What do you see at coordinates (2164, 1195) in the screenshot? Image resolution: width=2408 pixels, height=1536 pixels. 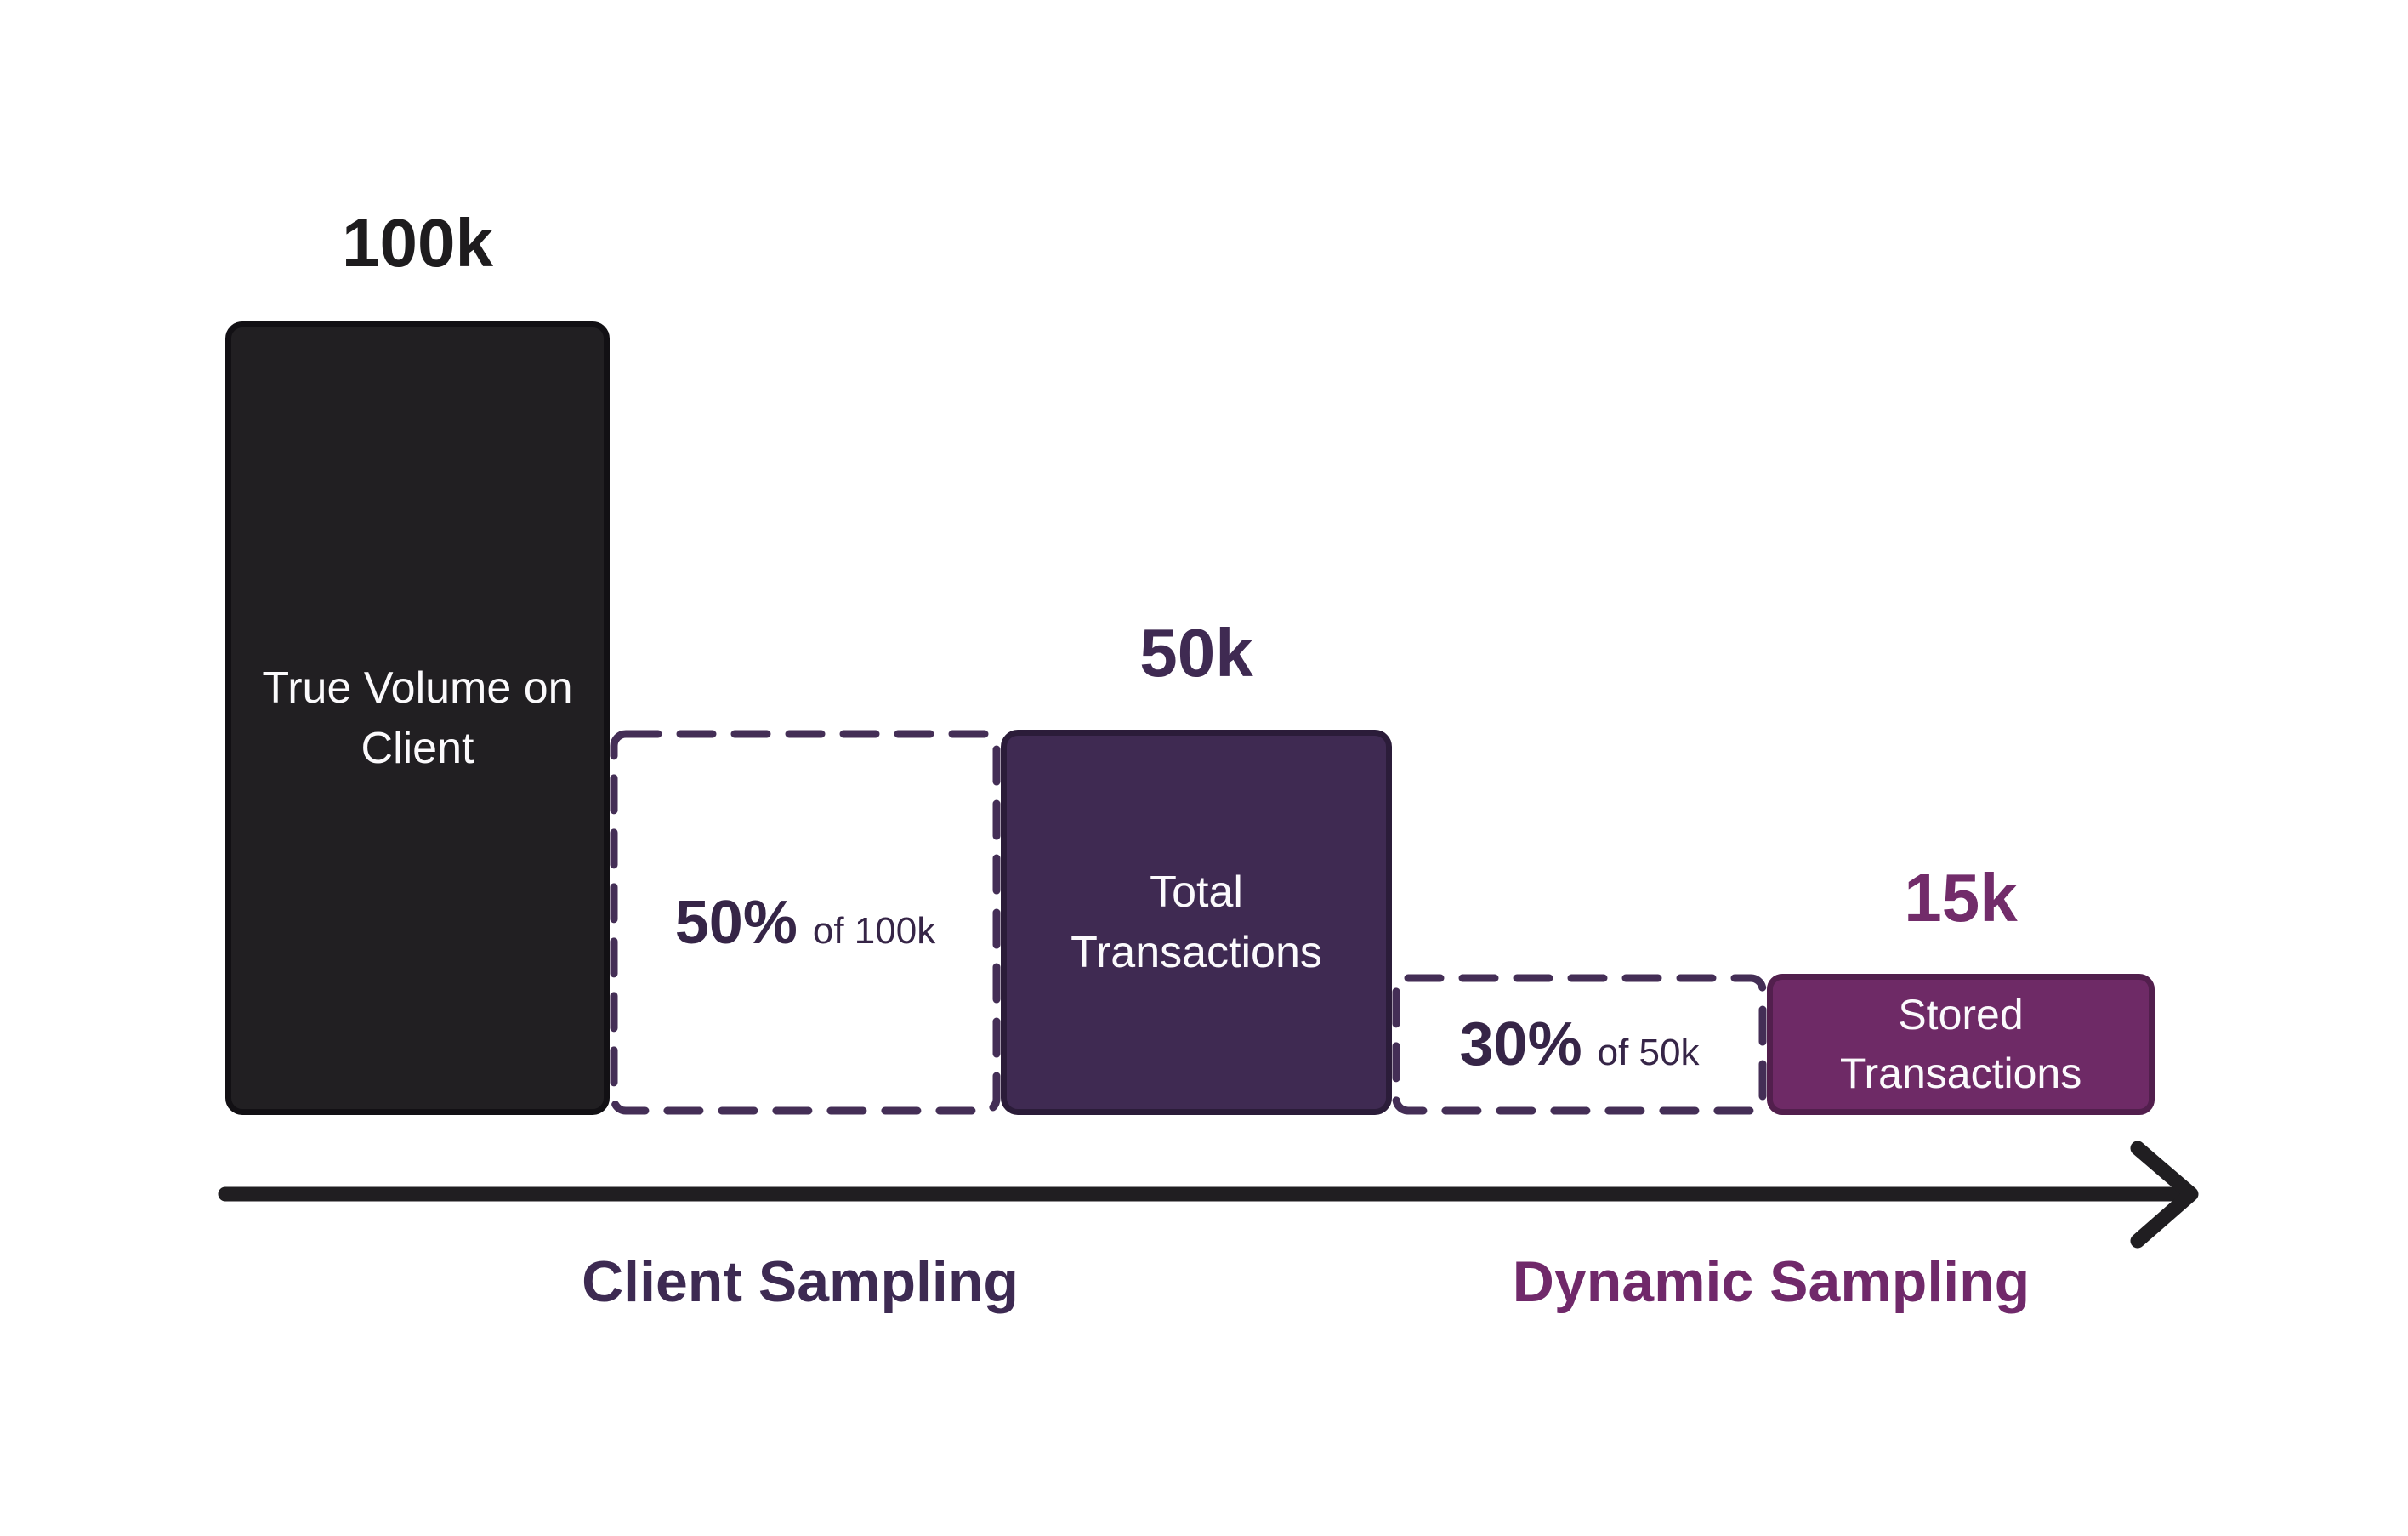 I see `flow-arrow-head-icon` at bounding box center [2164, 1195].